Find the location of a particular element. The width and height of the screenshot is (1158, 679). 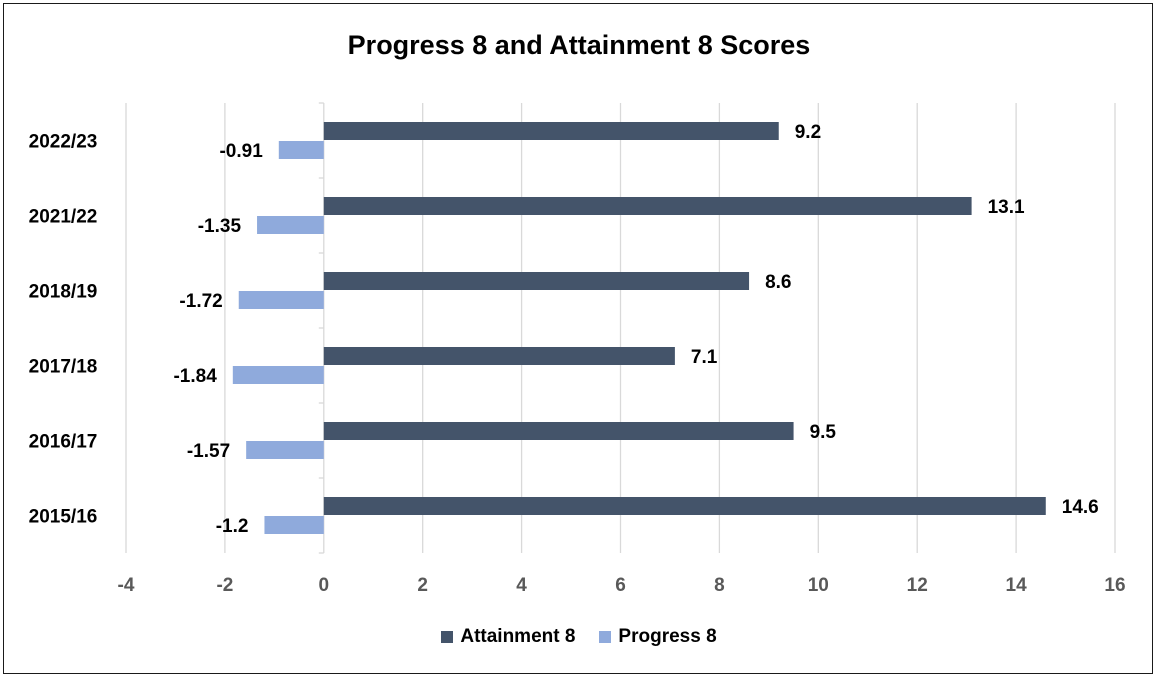

legend-item-attainment-8: Attainment 8 is located at coordinates (508, 637).